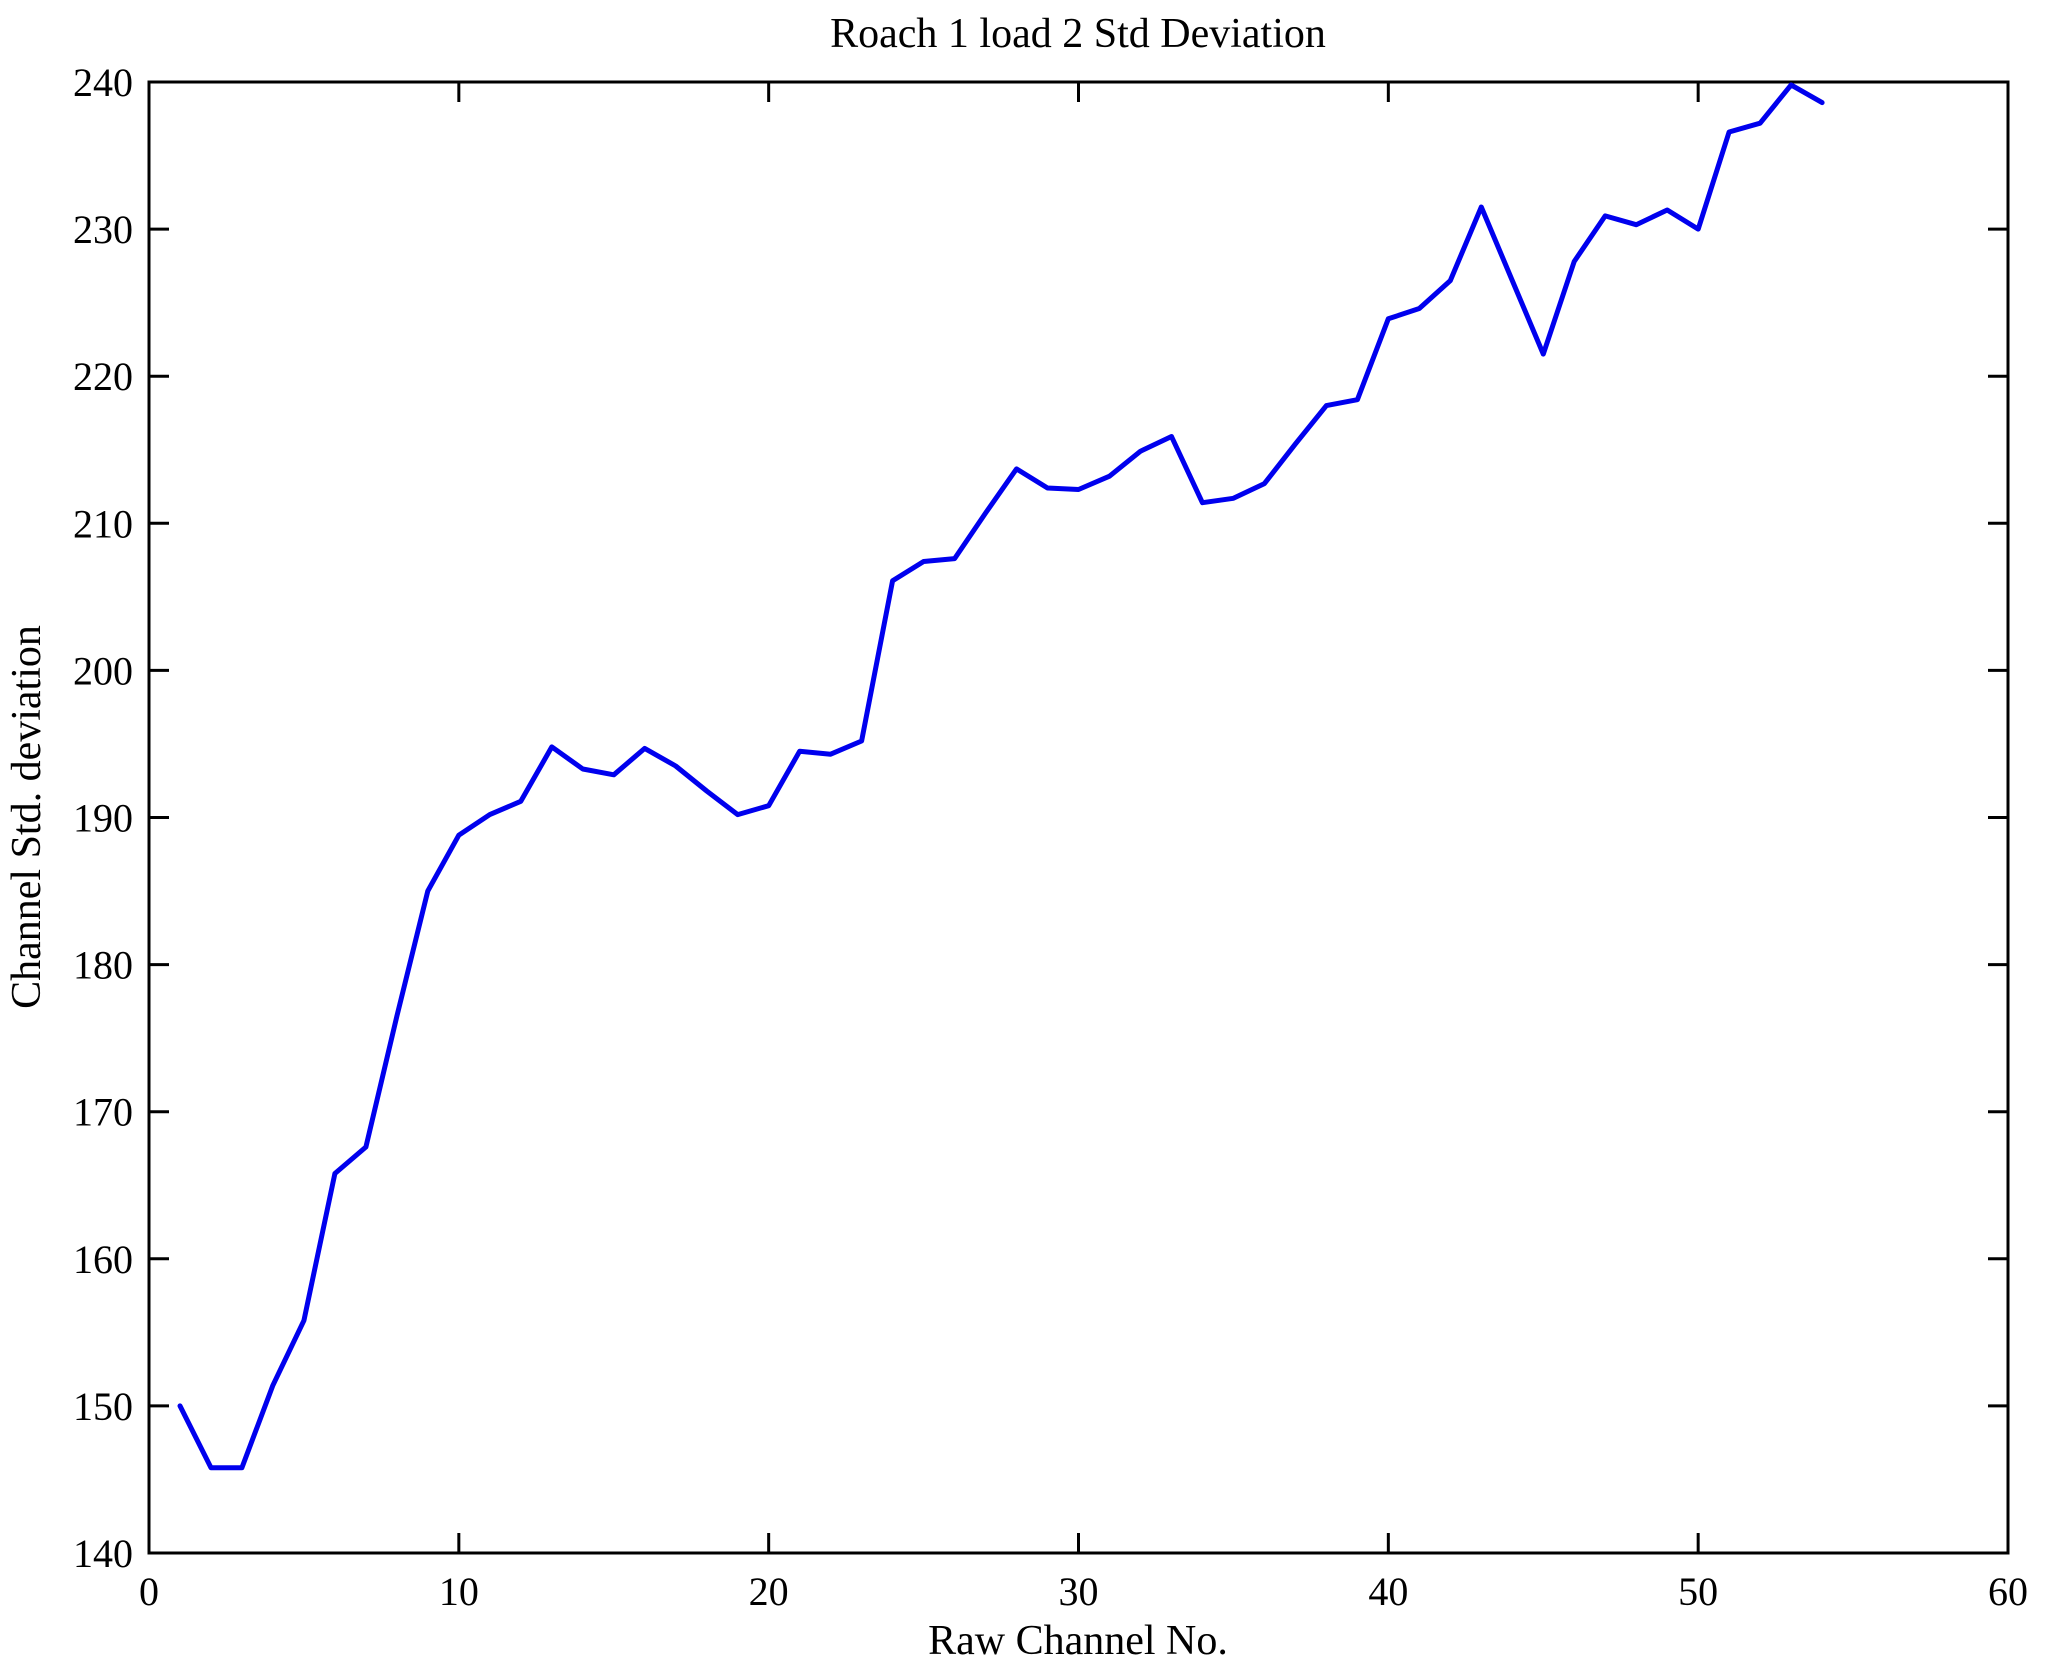 Image resolution: width=2046 pixels, height=1671 pixels. I want to click on y-tick-label: 170, so click(103, 1112).